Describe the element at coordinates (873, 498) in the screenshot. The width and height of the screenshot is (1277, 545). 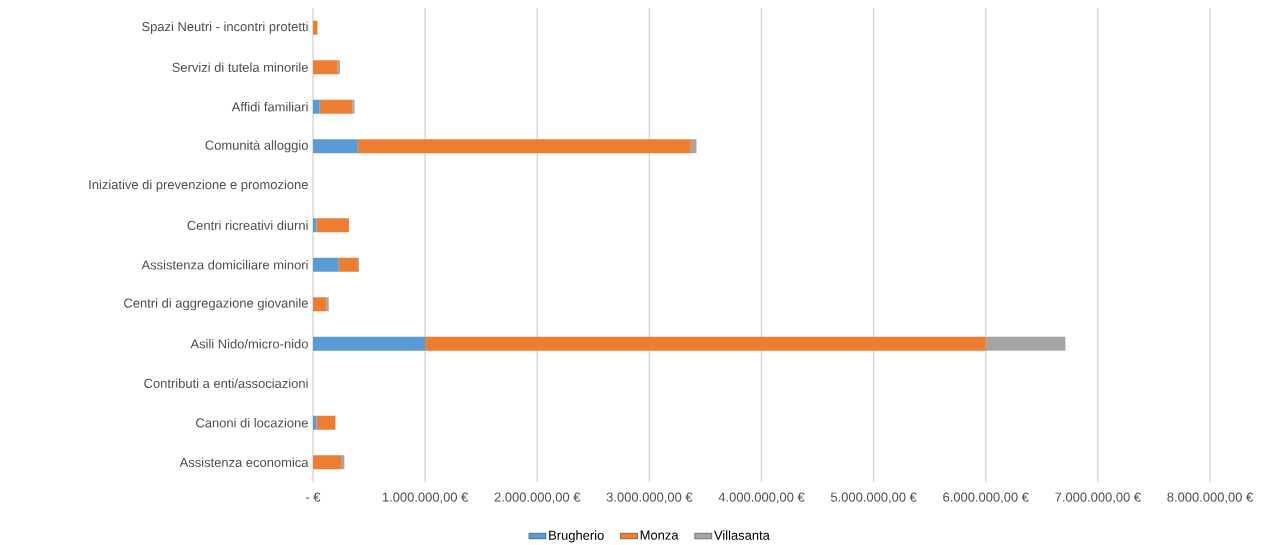
I see `x-tick-label: 5.000.000,00 €` at that location.